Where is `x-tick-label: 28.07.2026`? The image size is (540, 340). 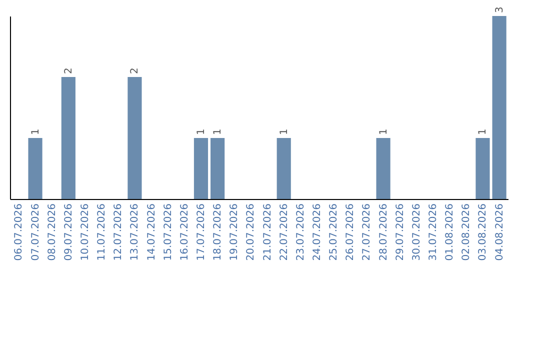 x-tick-label: 28.07.2026 is located at coordinates (384, 232).